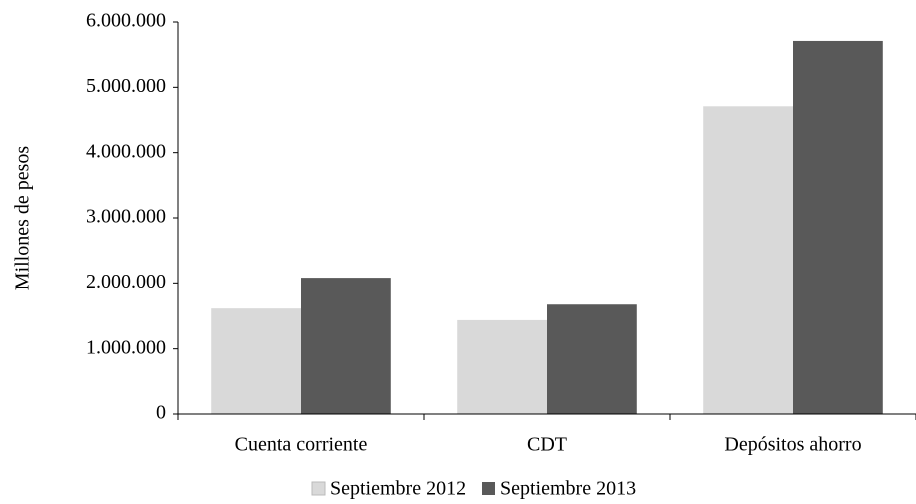 This screenshot has width=916, height=504. I want to click on legend-label: Septiembre 2013, so click(568, 489).